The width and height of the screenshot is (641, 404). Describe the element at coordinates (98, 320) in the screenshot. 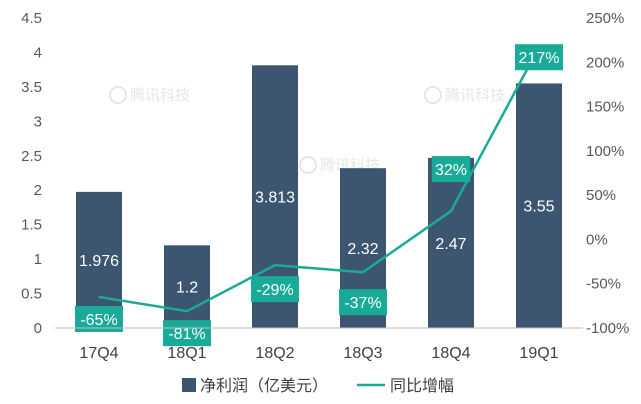

I see `growth-label-text: -65%` at that location.